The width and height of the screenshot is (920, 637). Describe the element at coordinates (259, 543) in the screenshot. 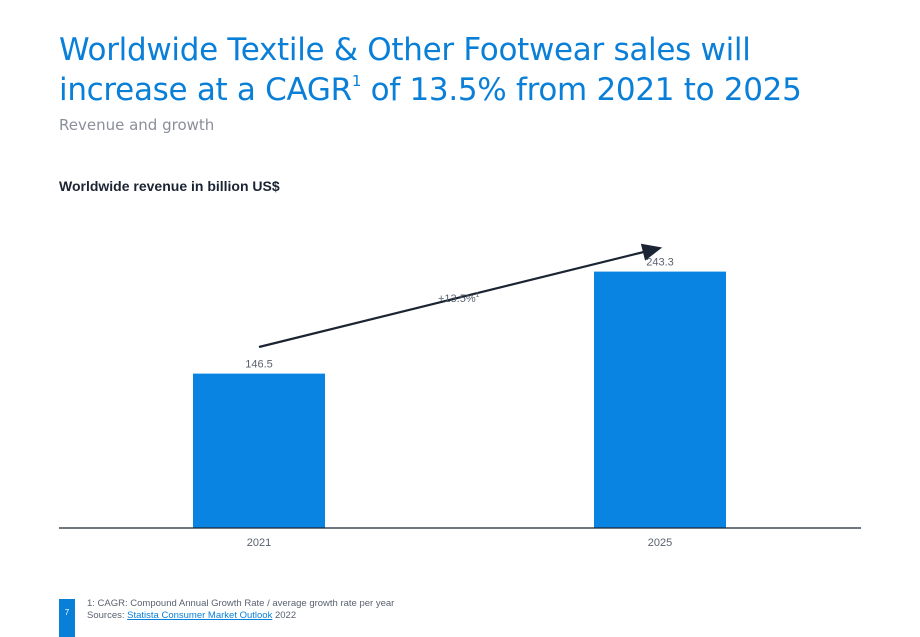

I see `x-tick-label-2021: 2021` at that location.